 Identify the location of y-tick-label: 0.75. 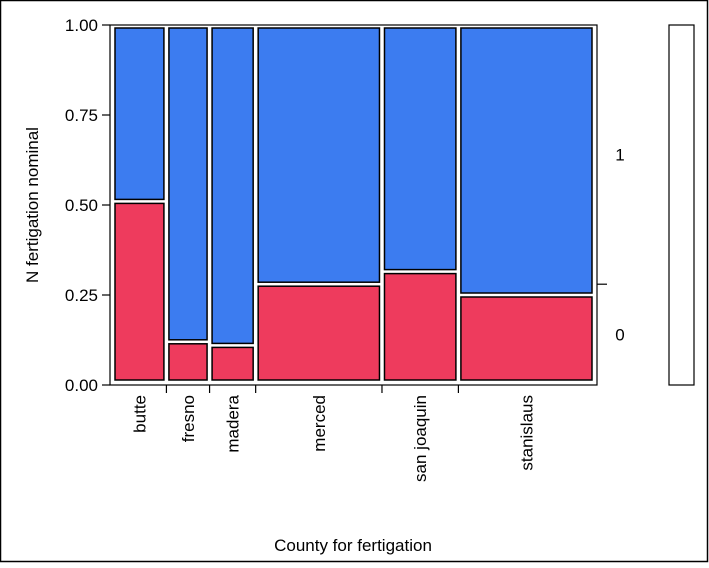
(81, 115).